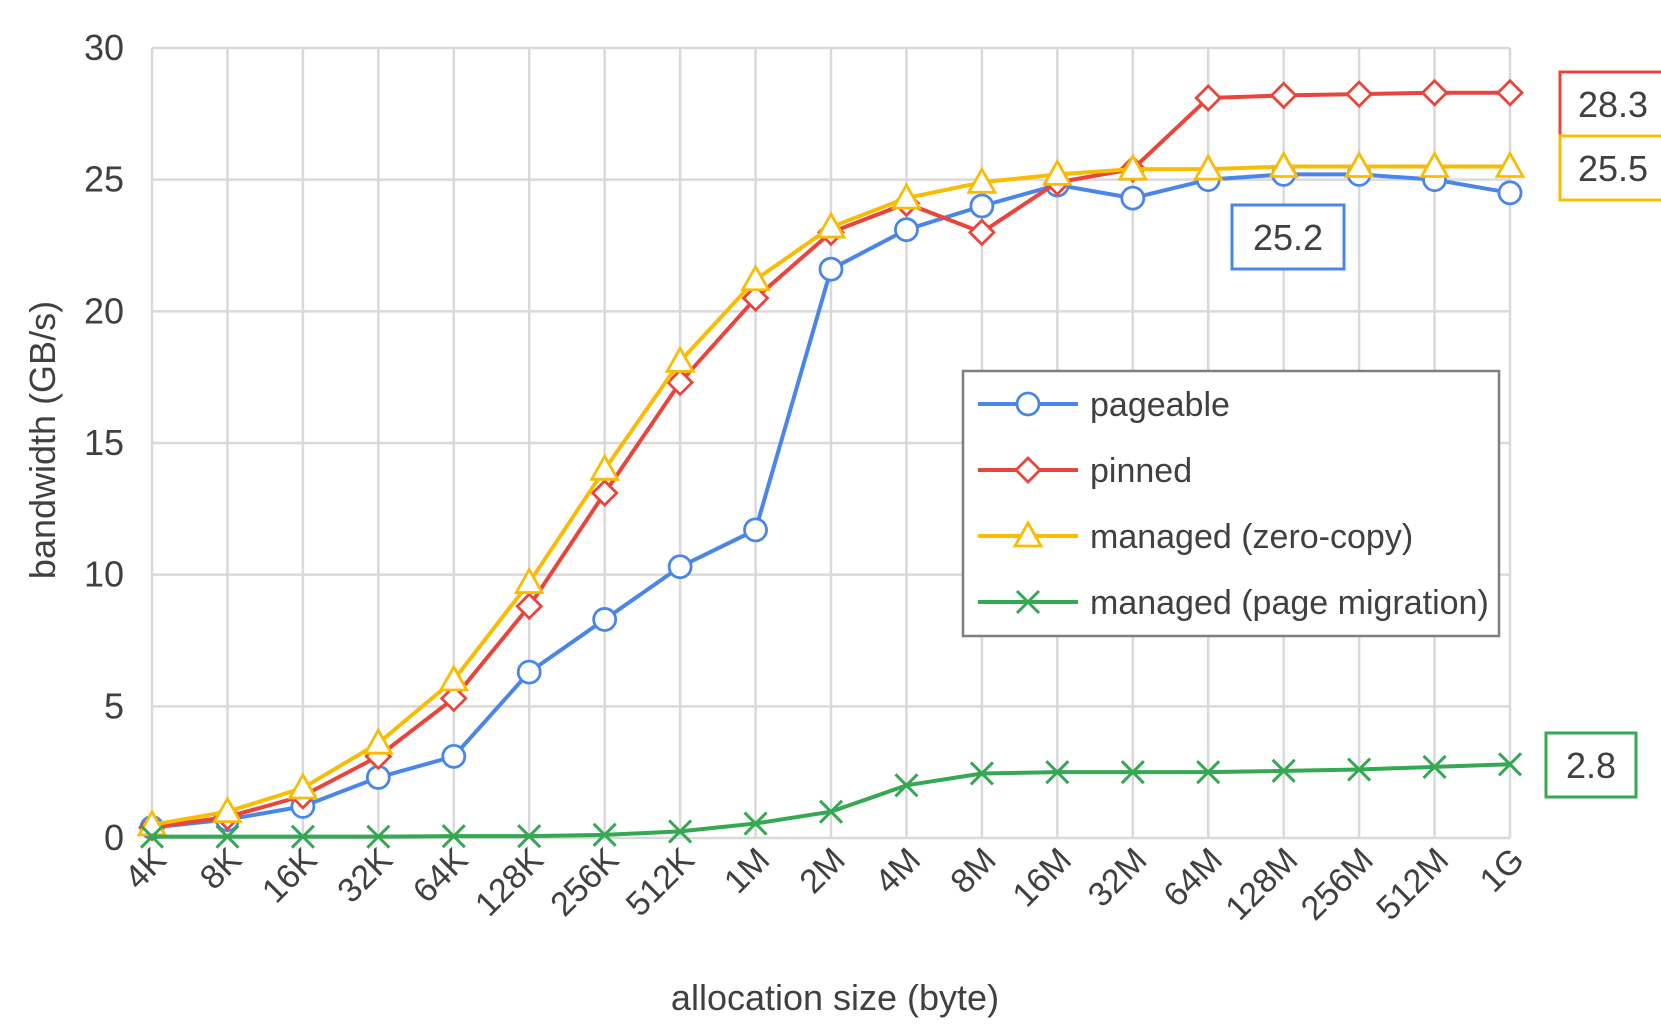  What do you see at coordinates (104, 574) in the screenshot?
I see `y-tick-label: 10` at bounding box center [104, 574].